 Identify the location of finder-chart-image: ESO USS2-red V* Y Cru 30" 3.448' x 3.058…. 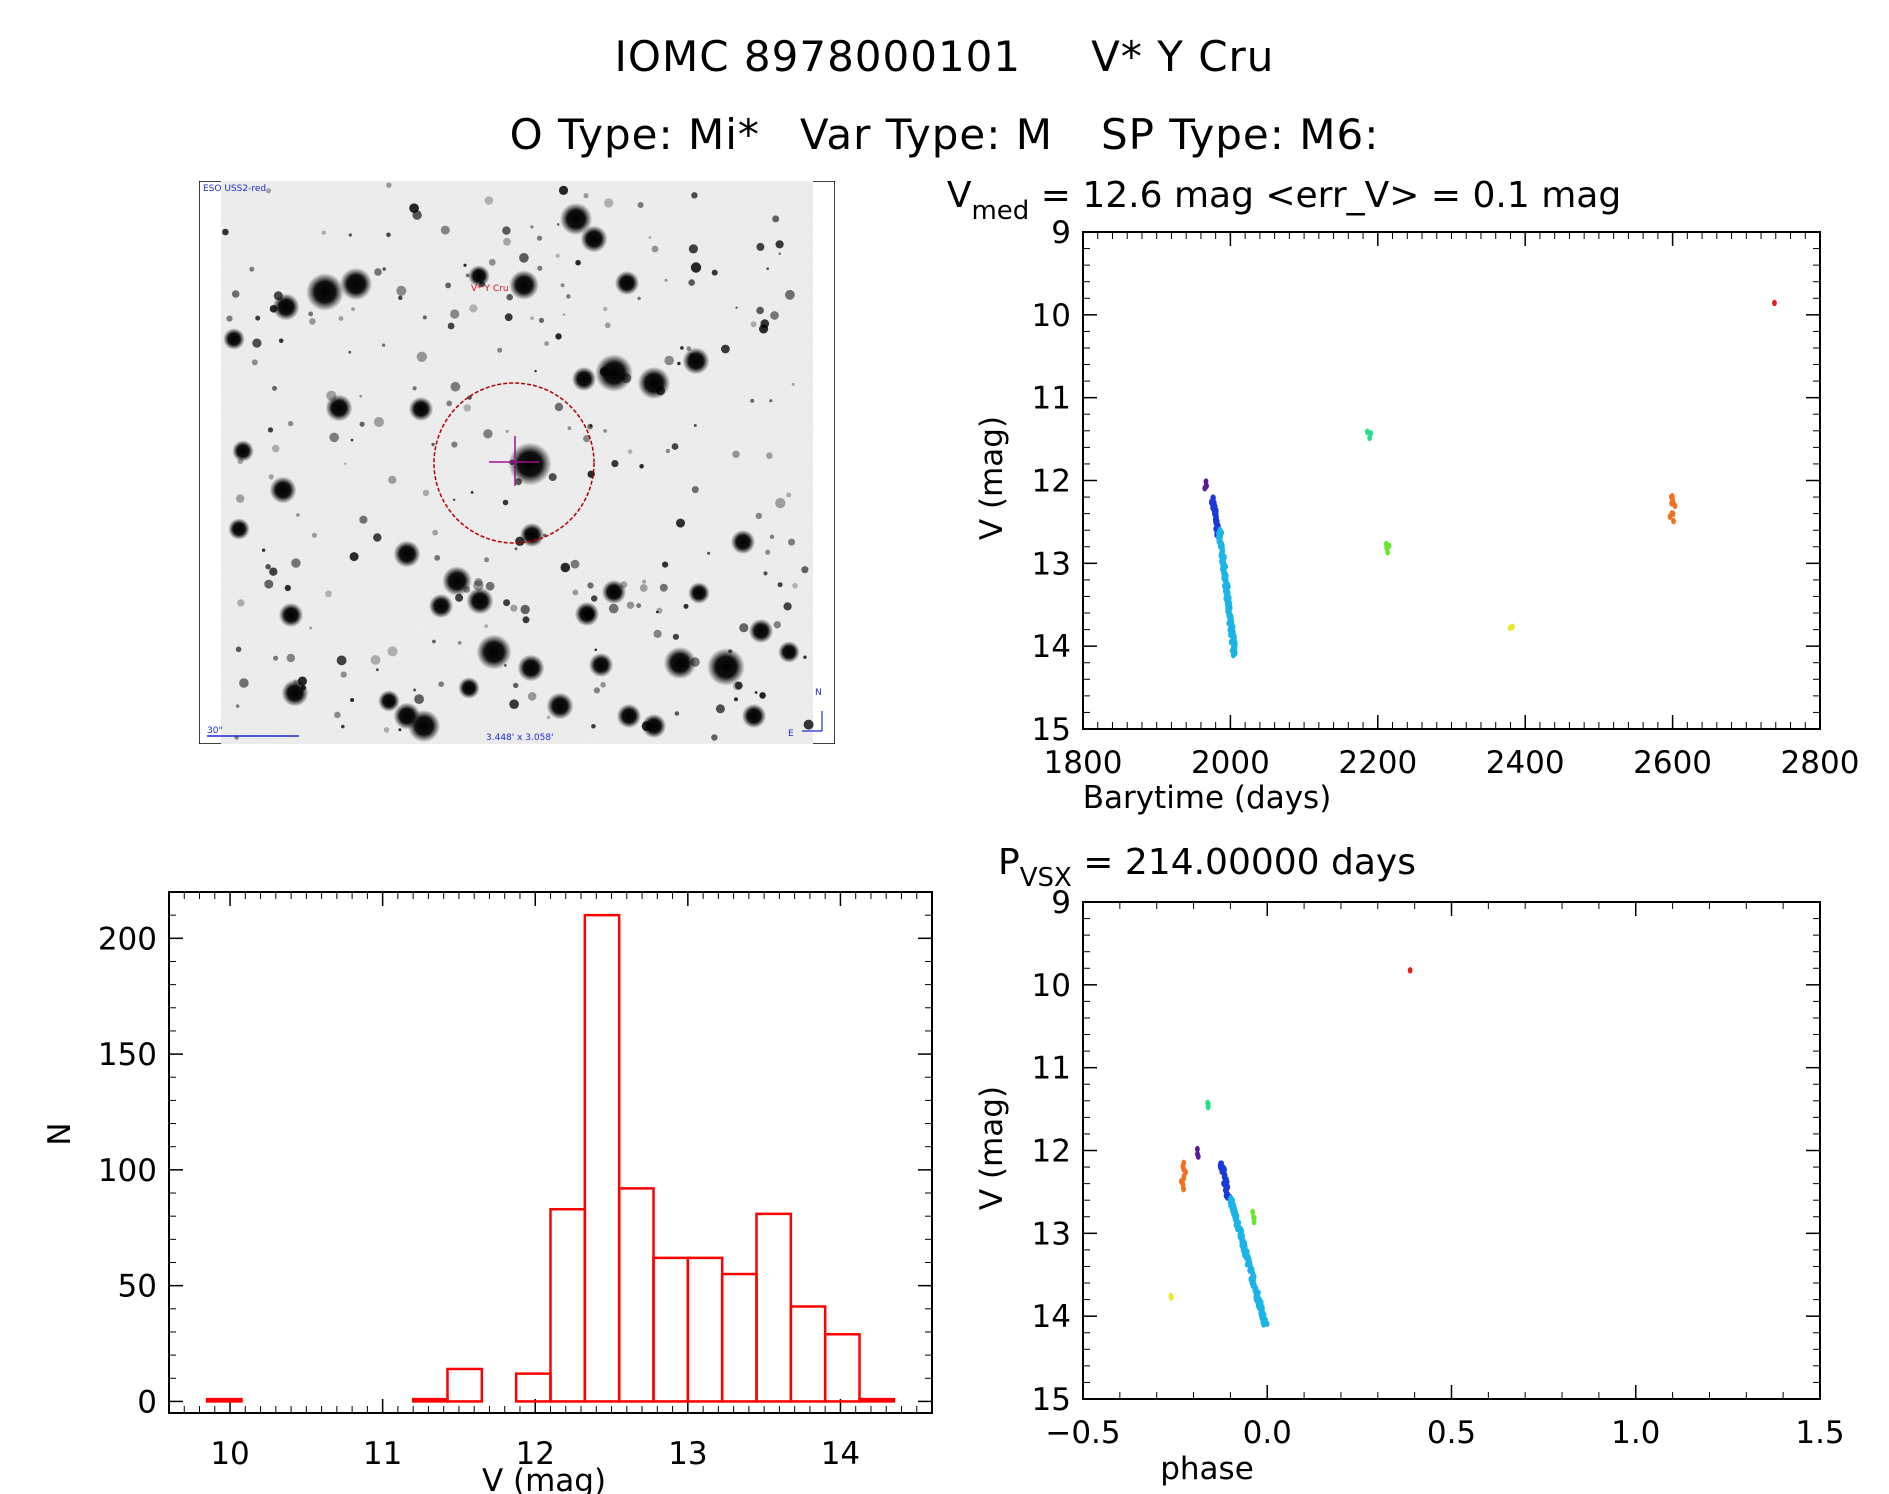
(517, 462).